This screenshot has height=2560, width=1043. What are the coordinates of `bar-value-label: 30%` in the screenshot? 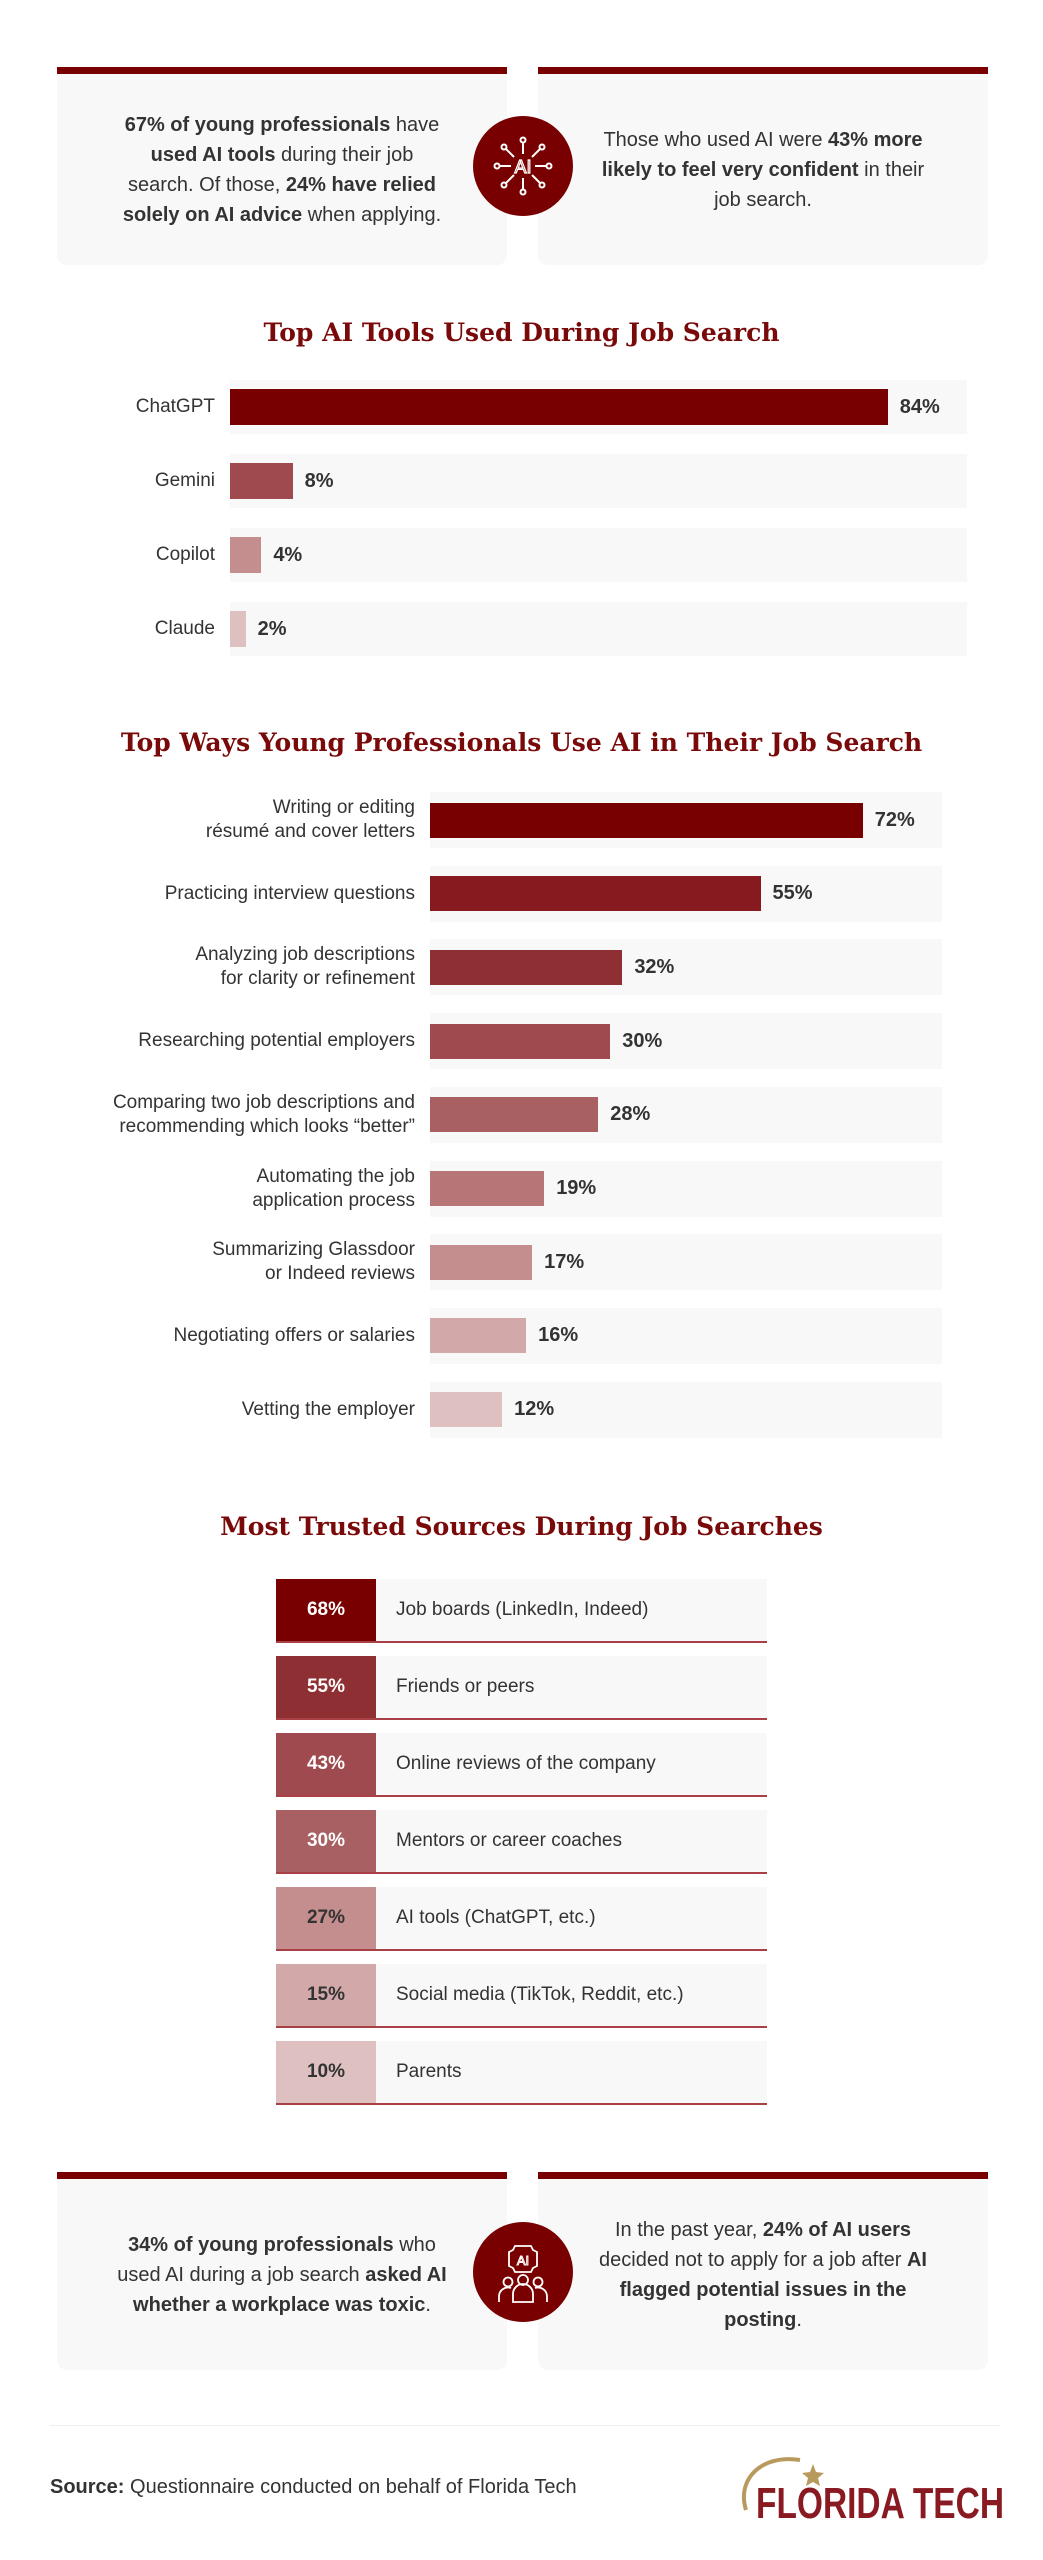 It's located at (642, 1040).